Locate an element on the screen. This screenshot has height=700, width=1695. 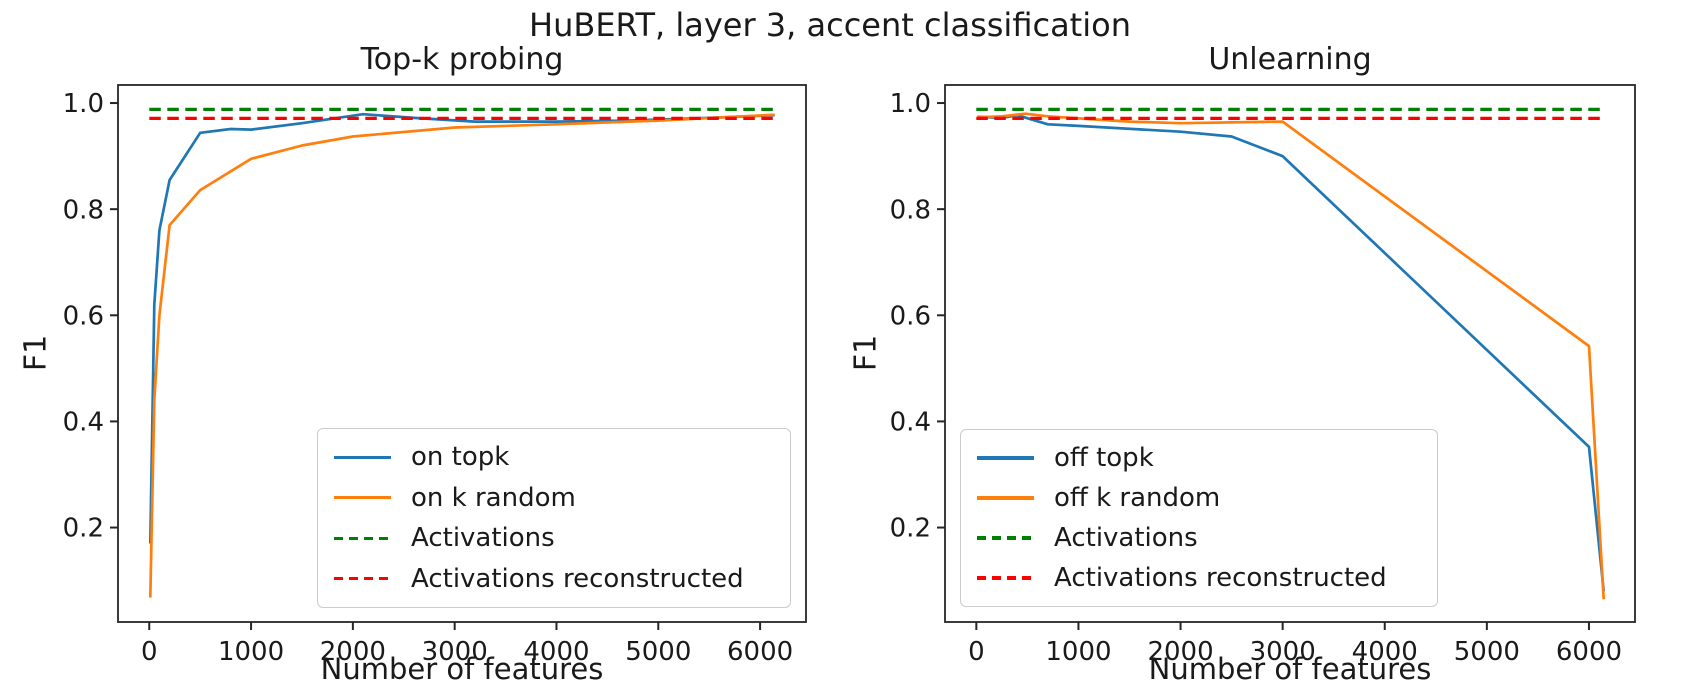
legend-entry-on-k-random: on k random is located at coordinates (554, 498).